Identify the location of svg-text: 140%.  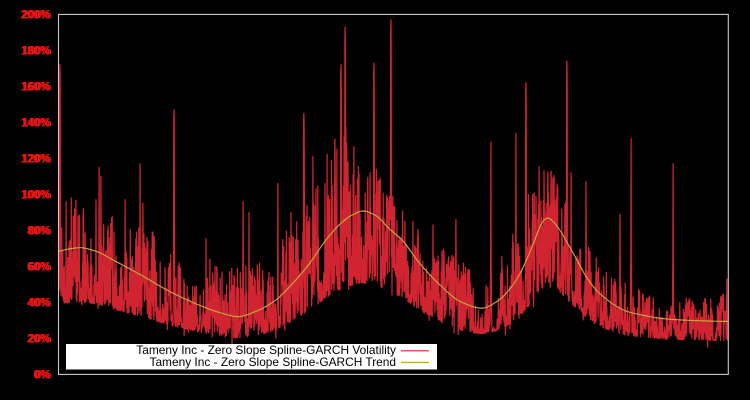
(35, 123).